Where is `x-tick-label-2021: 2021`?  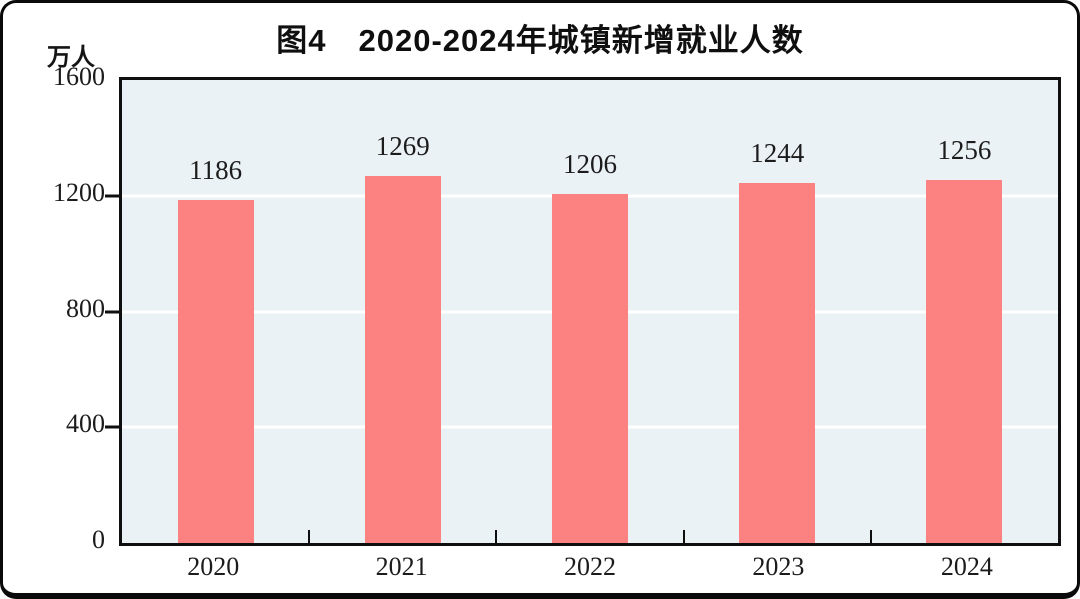
x-tick-label-2021: 2021 is located at coordinates (401, 566).